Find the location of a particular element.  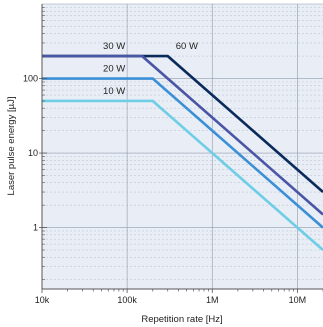

x-tick-label: 10M is located at coordinates (298, 300).